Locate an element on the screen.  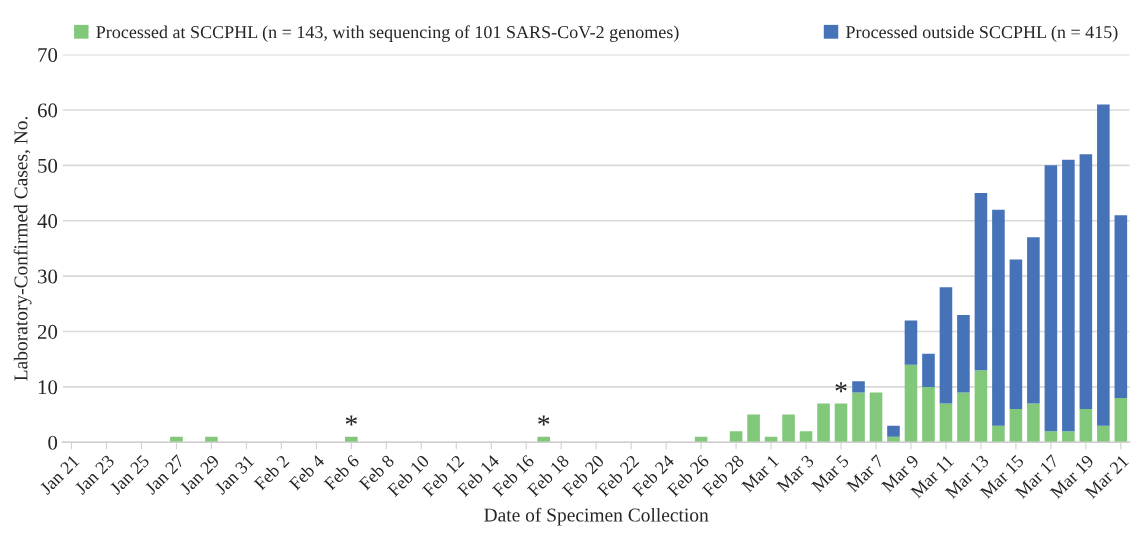
y-tick-label: 10 is located at coordinates (48, 387).